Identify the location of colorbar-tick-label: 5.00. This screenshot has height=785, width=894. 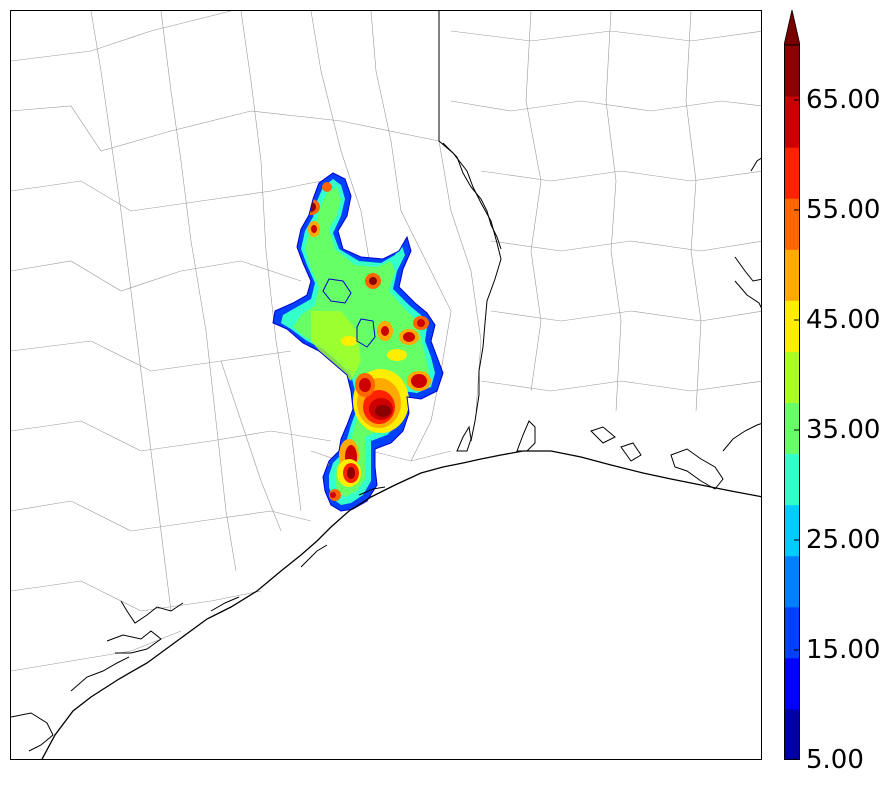
(835, 760).